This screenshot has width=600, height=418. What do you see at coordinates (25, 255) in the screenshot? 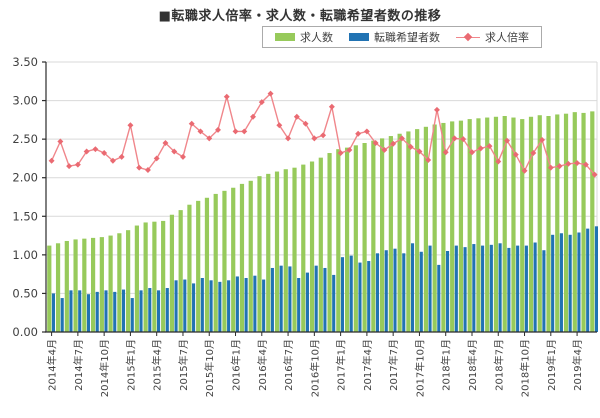
I see `y-tick-label: 1.00` at bounding box center [25, 255].